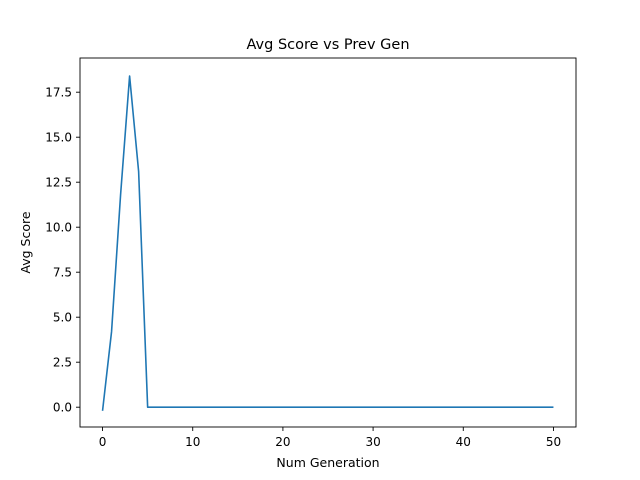 Image resolution: width=640 pixels, height=480 pixels. I want to click on y-tick-label: 0.0, so click(62, 408).